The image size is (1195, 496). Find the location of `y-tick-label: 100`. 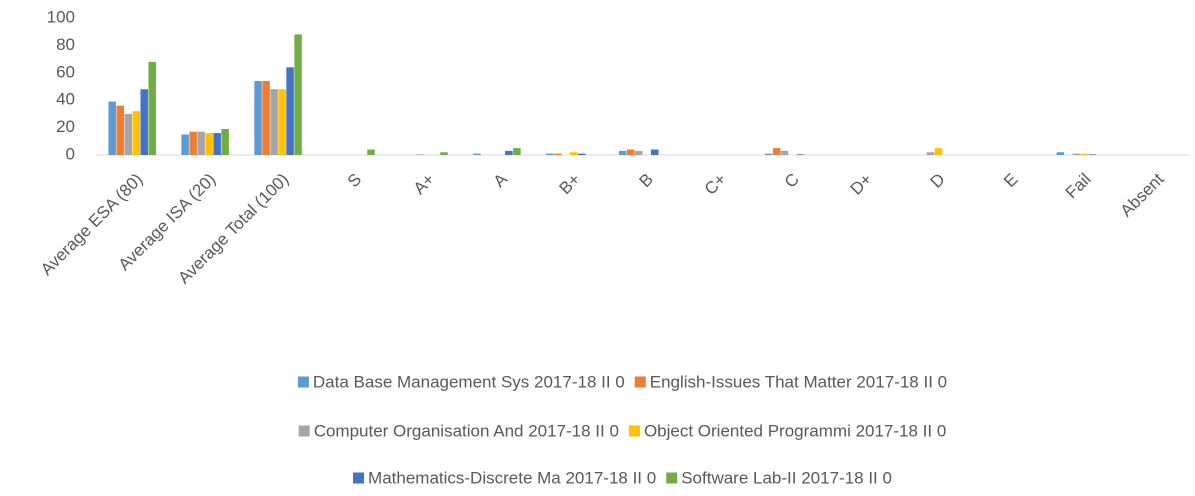

y-tick-label: 100 is located at coordinates (61, 16).